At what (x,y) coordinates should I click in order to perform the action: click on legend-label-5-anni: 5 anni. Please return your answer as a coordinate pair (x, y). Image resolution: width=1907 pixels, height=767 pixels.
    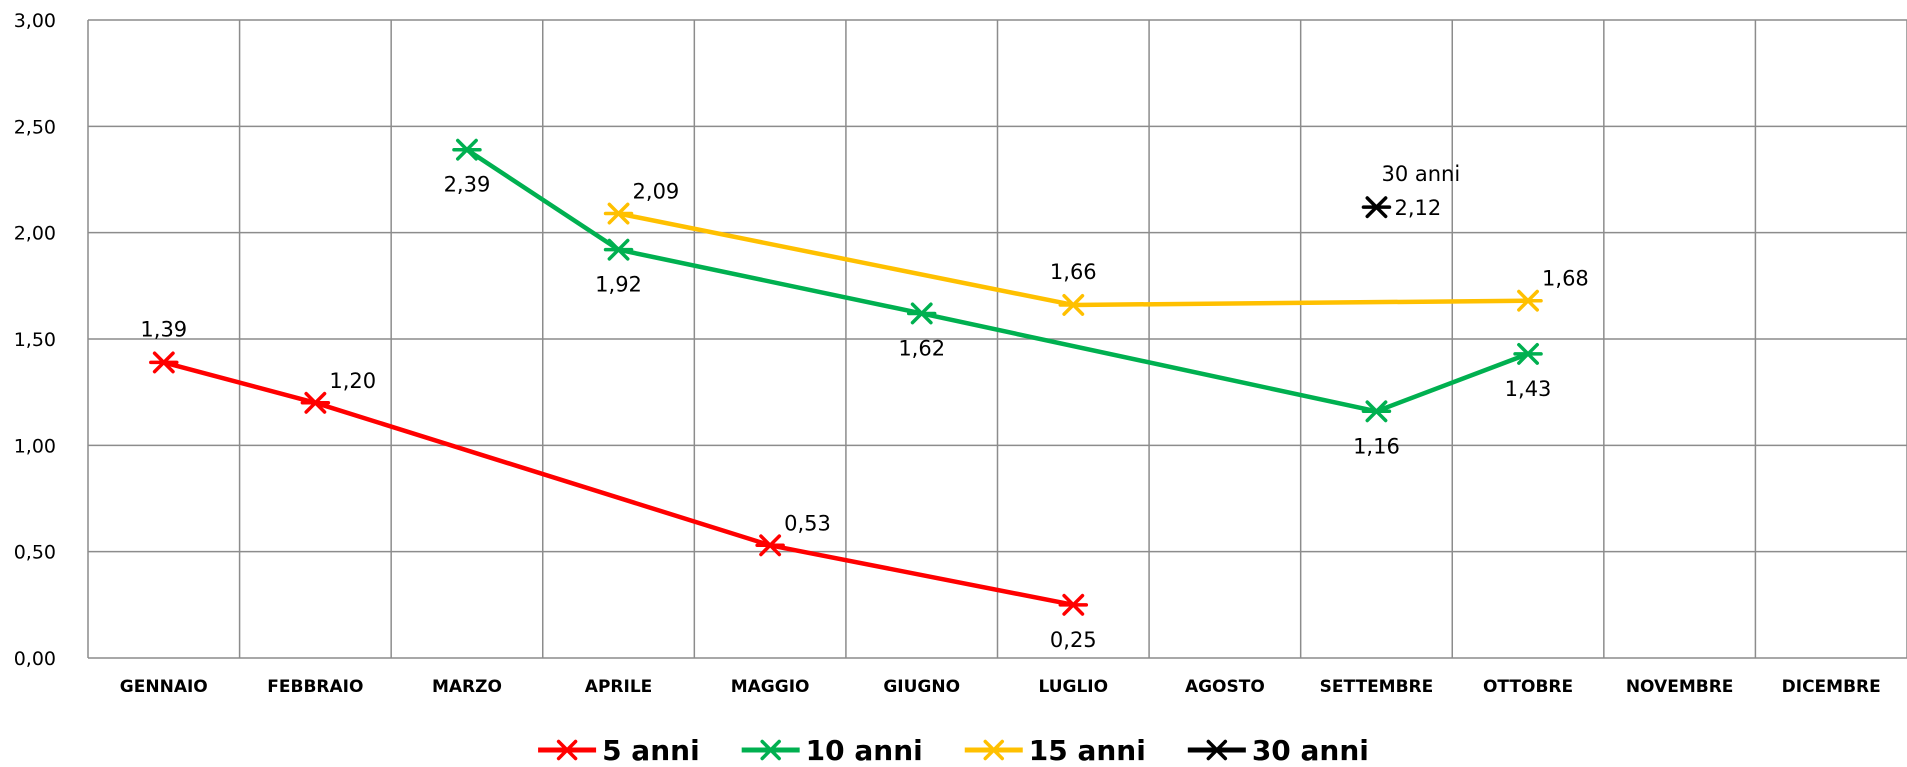
    Looking at the image, I should click on (651, 750).